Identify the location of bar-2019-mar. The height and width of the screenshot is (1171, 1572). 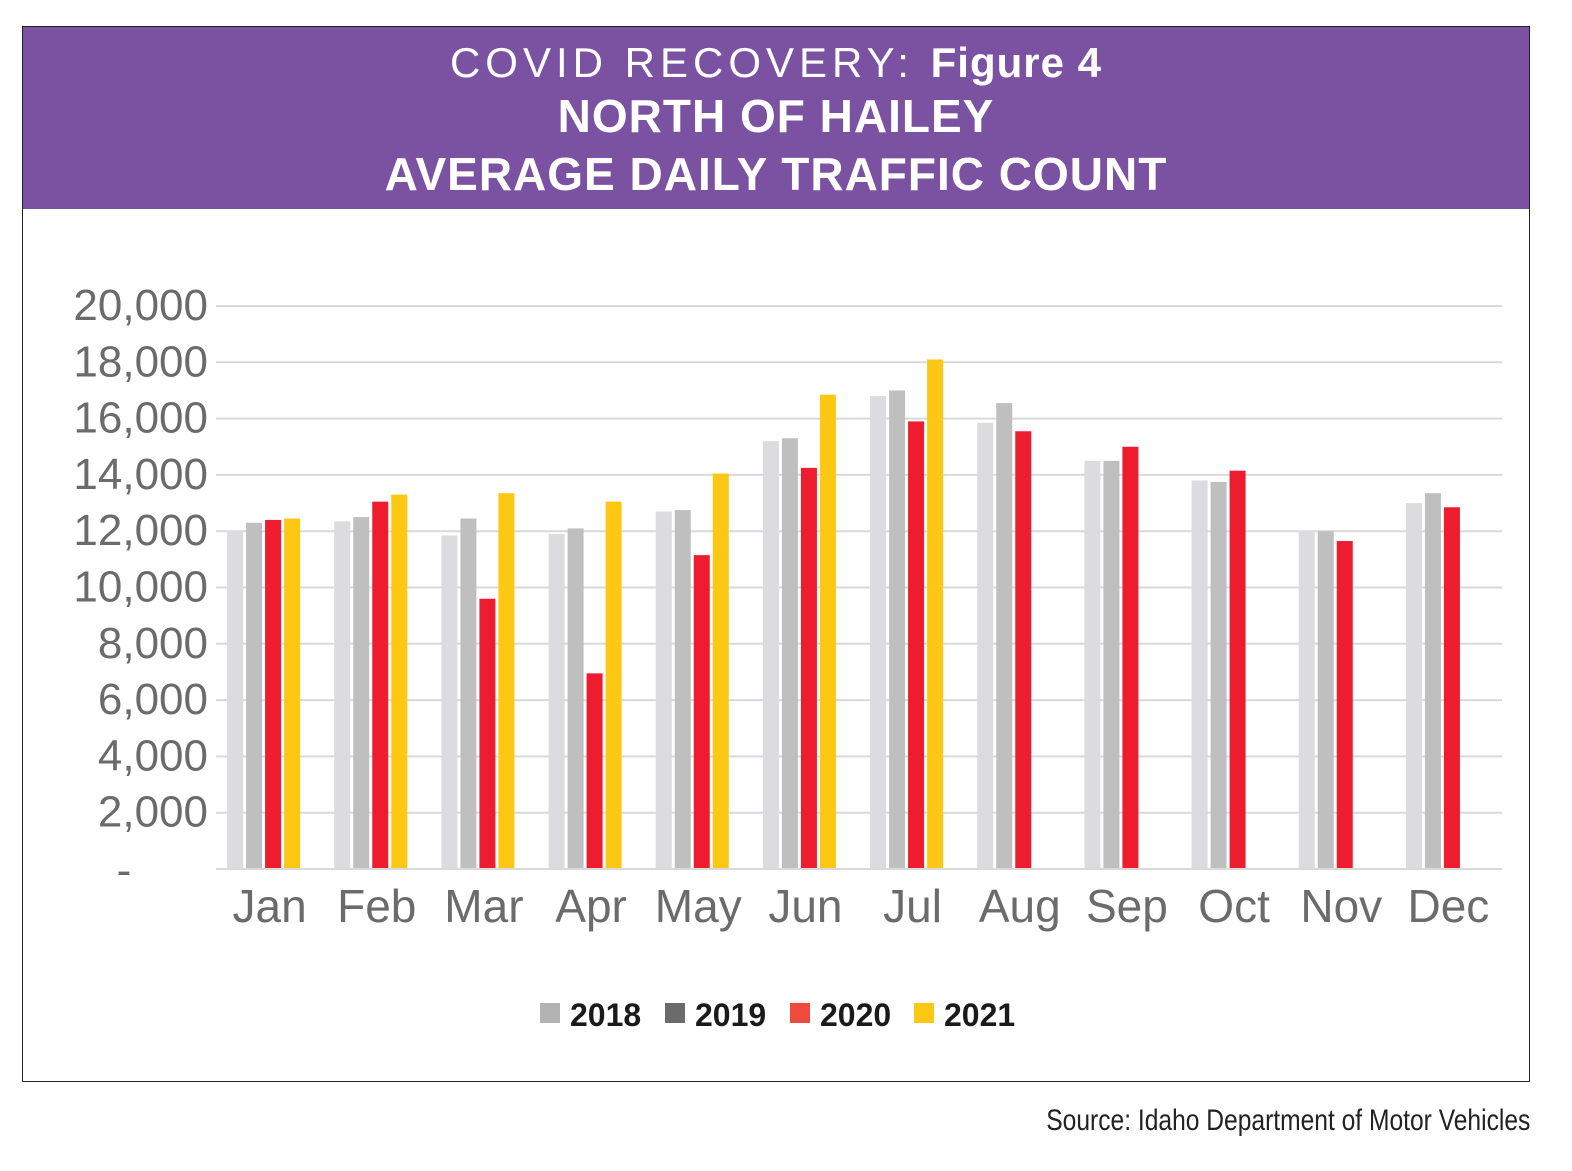
(468, 693).